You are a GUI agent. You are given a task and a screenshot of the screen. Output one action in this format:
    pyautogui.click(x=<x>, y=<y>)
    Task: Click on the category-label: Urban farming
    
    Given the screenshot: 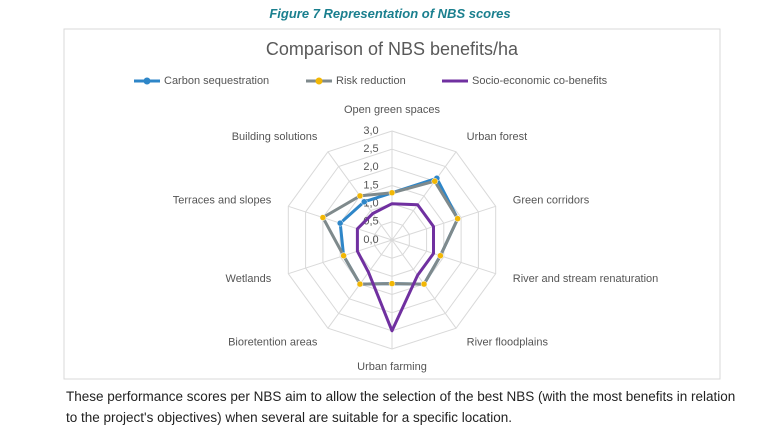 What is the action you would take?
    pyautogui.click(x=392, y=367)
    